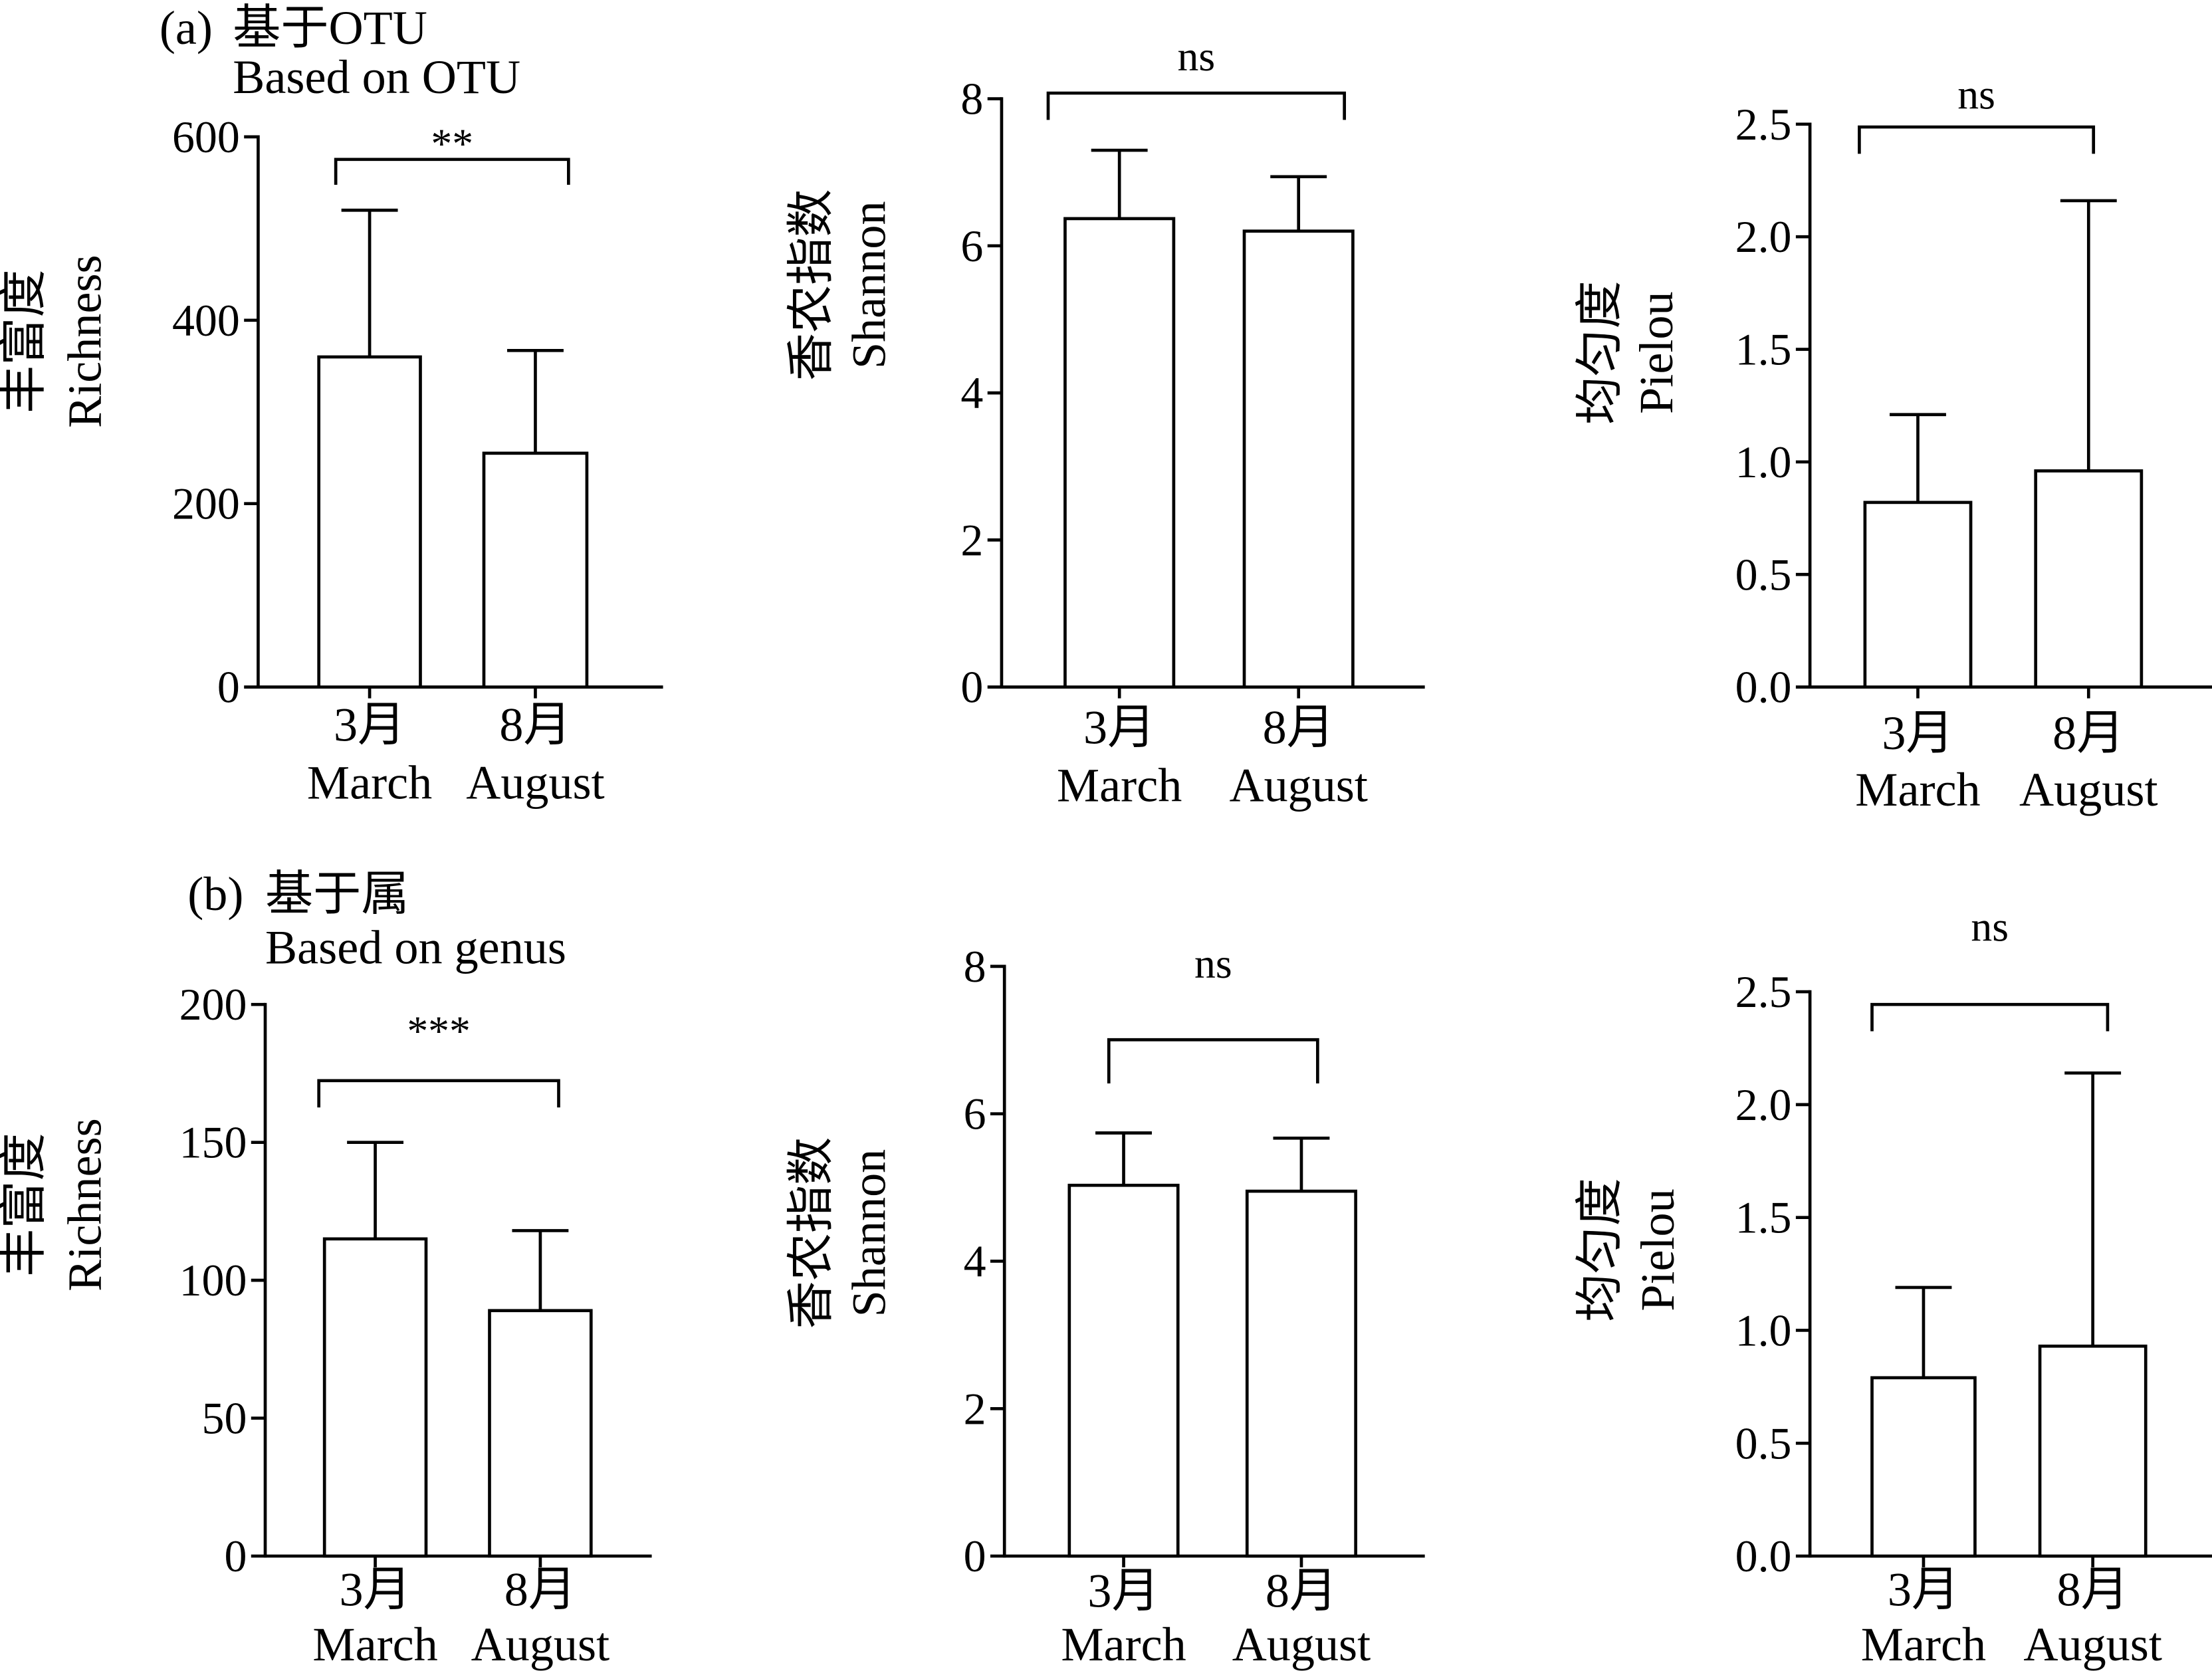 The image size is (2212, 1675). What do you see at coordinates (376, 77) in the screenshot?
I see `panel-a-subtitle: Based on OTU` at bounding box center [376, 77].